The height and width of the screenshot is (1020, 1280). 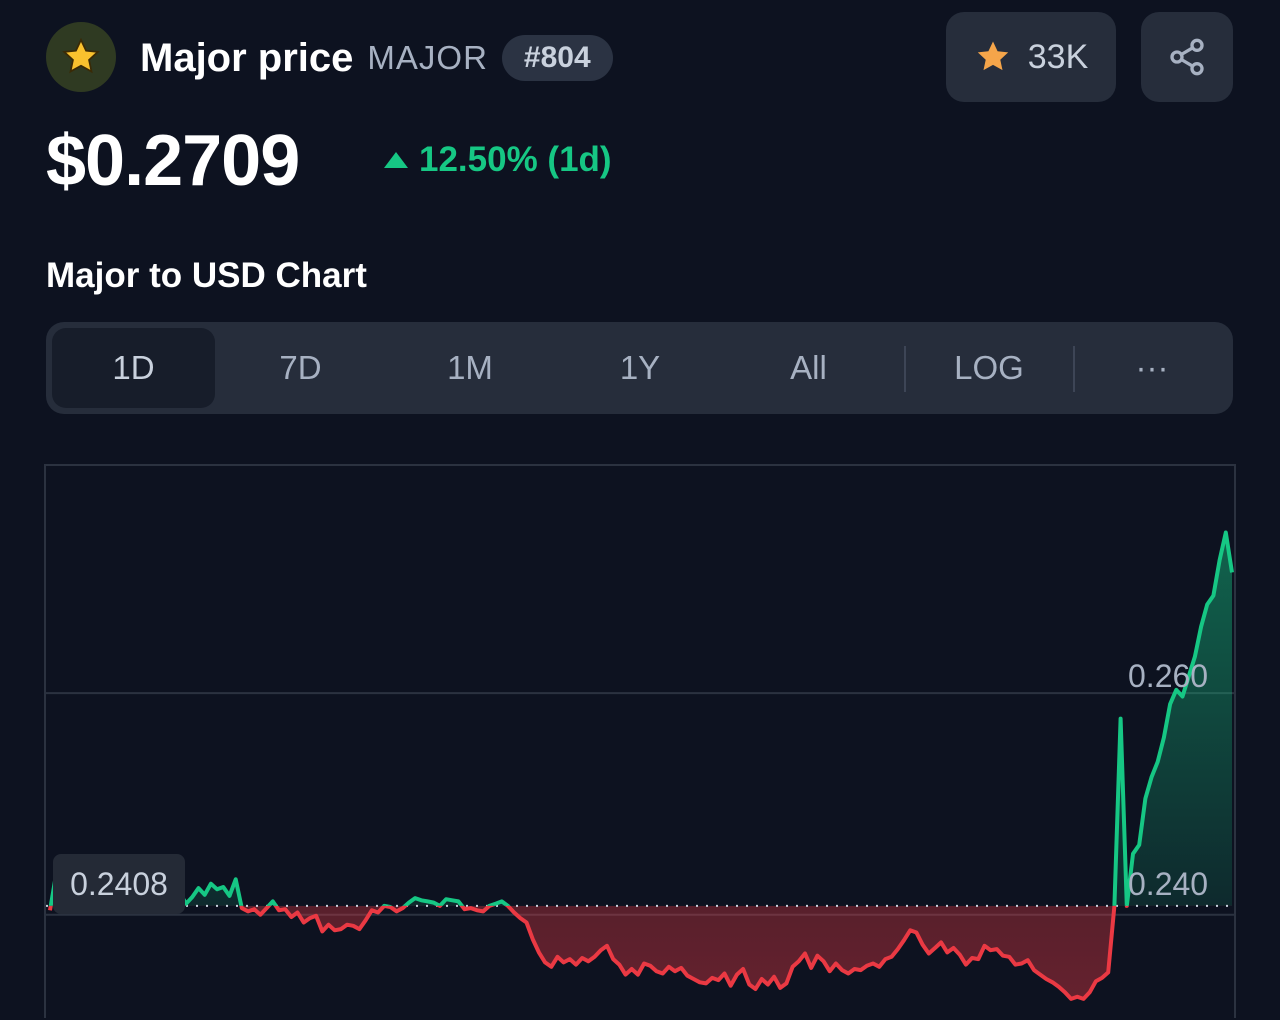 I want to click on price-change: 12.50% (1d), so click(x=497, y=160).